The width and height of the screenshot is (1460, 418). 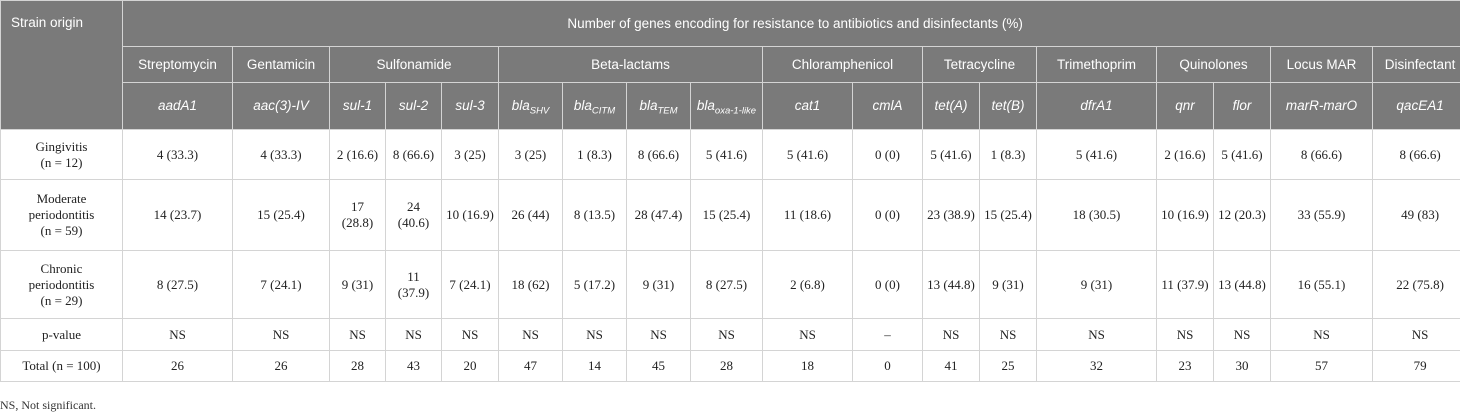 What do you see at coordinates (61, 284) in the screenshot?
I see `row-label-line: periodontitis` at bounding box center [61, 284].